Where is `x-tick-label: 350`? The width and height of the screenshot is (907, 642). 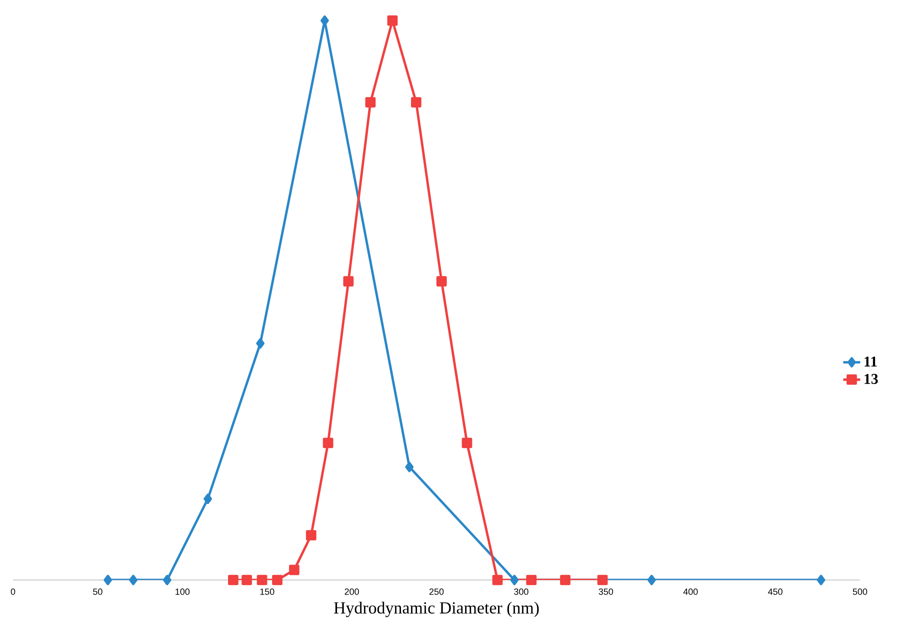 x-tick-label: 350 is located at coordinates (606, 591).